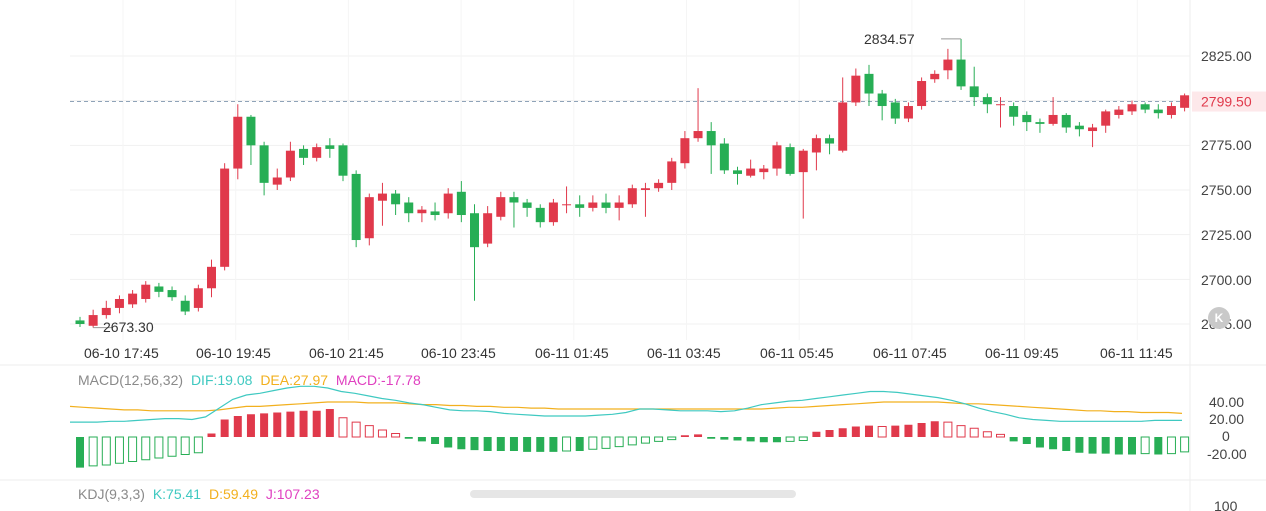  What do you see at coordinates (1226, 235) in the screenshot?
I see `y-tick-label: 2725.00` at bounding box center [1226, 235].